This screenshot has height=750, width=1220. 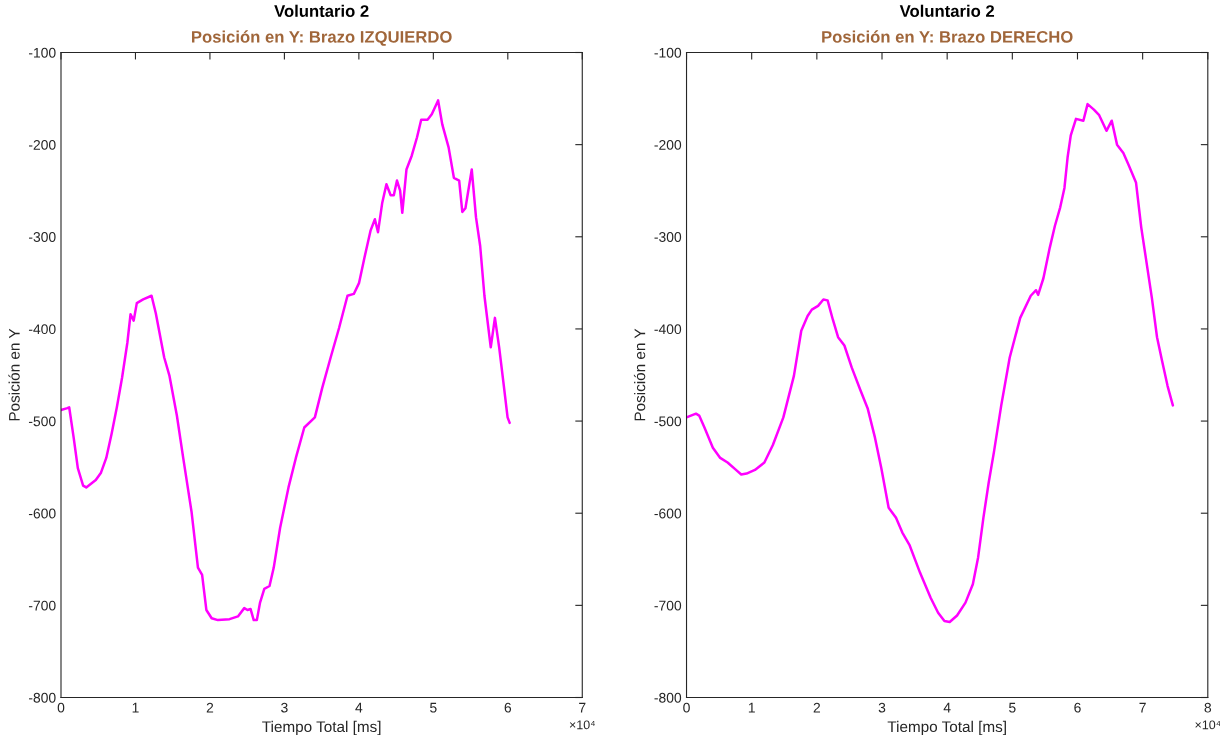 I want to click on chart-subtitle: Posición en Y: Brazo IZQUIERDO, so click(x=322, y=38).